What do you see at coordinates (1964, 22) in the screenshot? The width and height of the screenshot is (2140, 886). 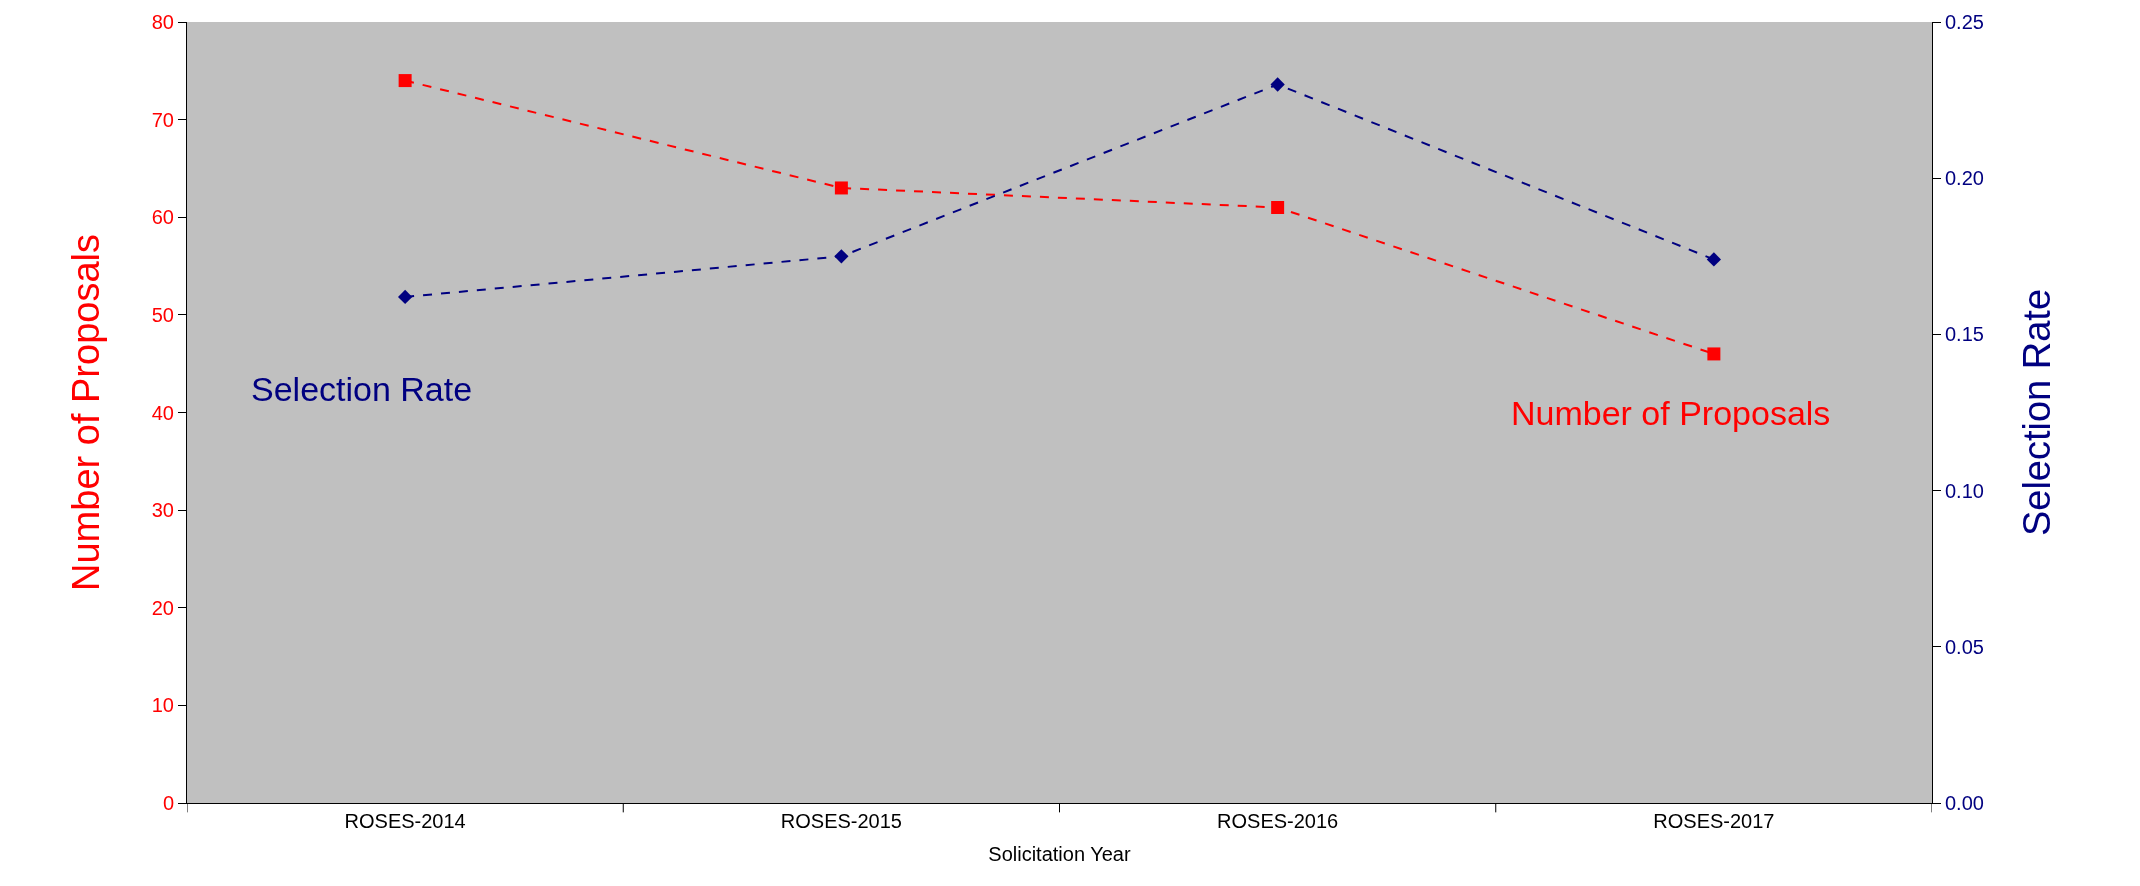 I see `y2-tick-label: 0.25` at bounding box center [1964, 22].